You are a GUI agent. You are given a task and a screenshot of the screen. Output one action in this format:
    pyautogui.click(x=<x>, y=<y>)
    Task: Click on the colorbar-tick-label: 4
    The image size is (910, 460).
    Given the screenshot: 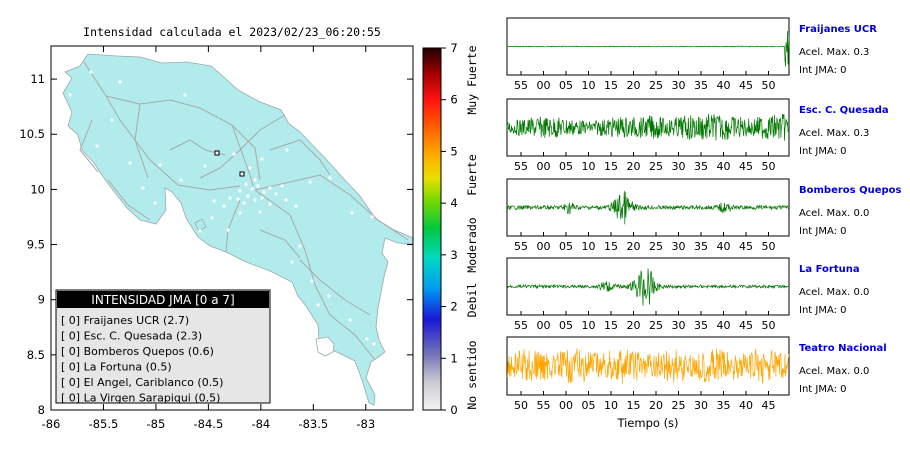 What is the action you would take?
    pyautogui.click(x=453, y=203)
    